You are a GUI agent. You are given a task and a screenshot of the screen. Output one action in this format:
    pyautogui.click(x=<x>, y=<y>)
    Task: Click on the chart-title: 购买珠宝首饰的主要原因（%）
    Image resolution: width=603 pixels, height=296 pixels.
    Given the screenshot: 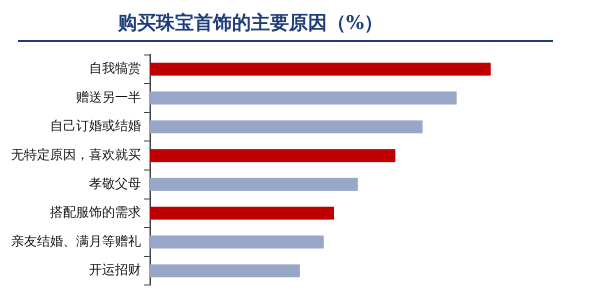 What is the action you would take?
    pyautogui.click(x=251, y=23)
    